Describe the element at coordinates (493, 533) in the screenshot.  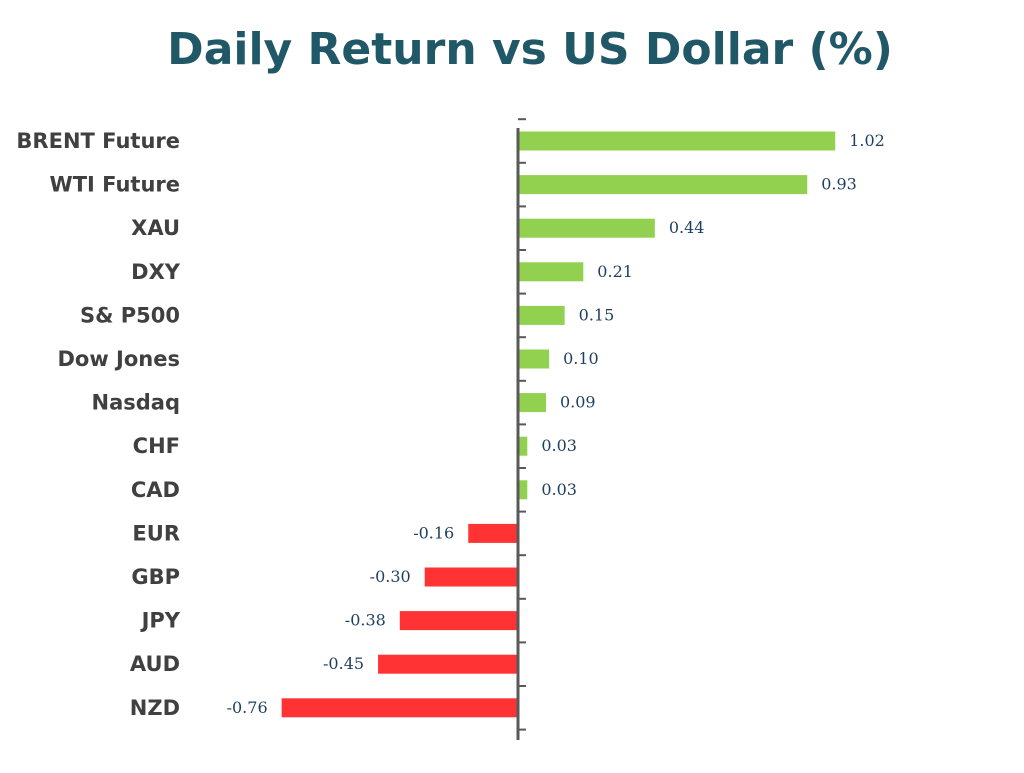
I see `bar-eur` at that location.